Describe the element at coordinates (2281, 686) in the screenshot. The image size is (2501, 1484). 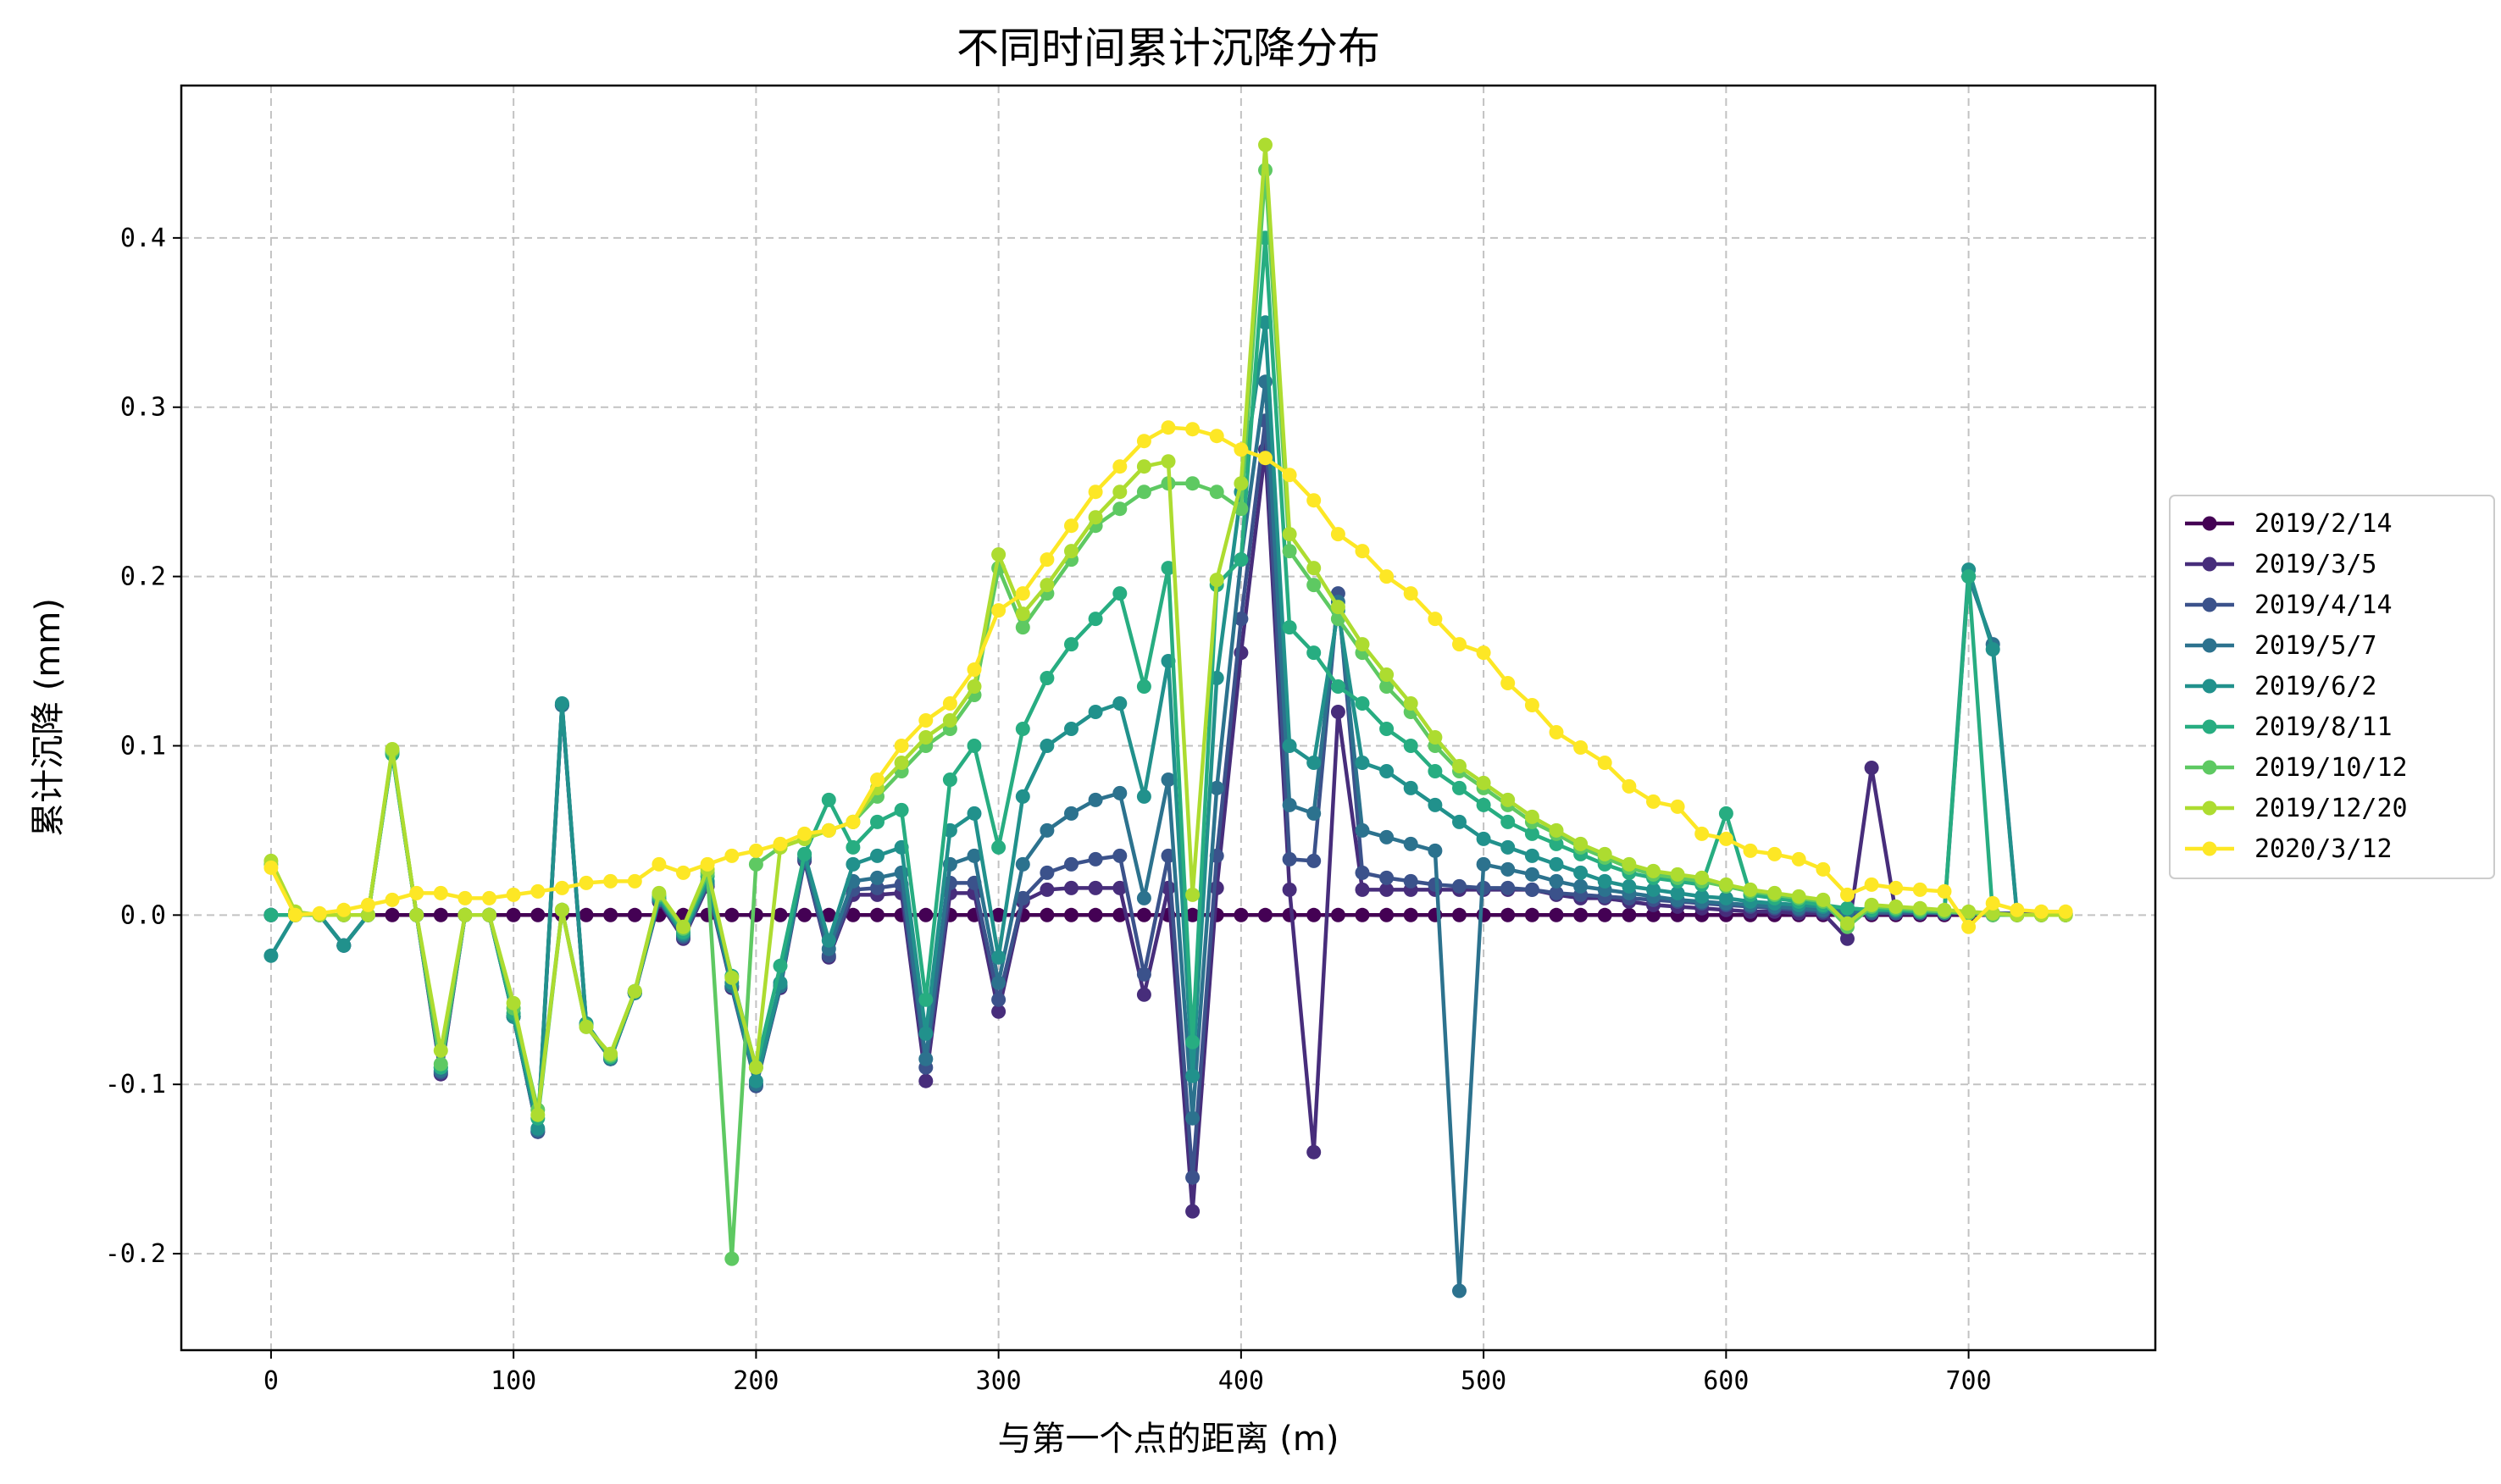
I see `legend-item: 2019/6/2` at that location.